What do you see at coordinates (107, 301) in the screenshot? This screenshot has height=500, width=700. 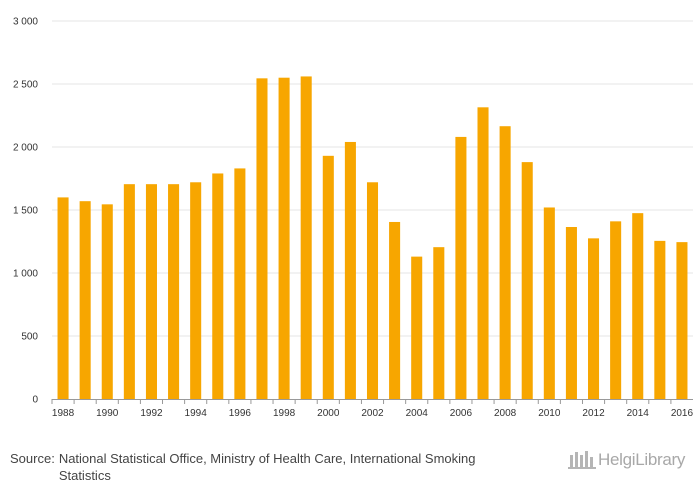 I see `bar-1990` at bounding box center [107, 301].